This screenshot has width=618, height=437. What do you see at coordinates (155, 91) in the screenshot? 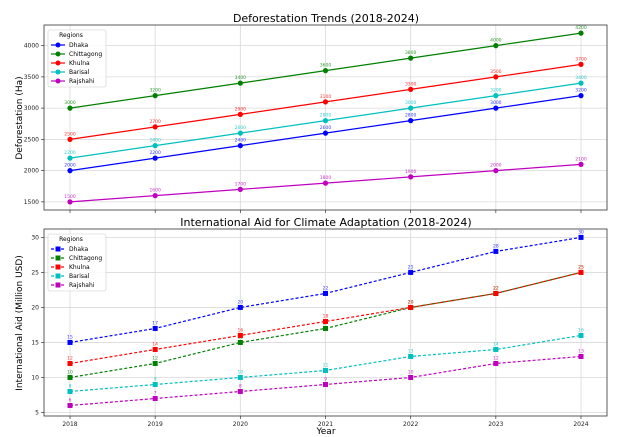
I see `data-label: 3200` at bounding box center [155, 91].